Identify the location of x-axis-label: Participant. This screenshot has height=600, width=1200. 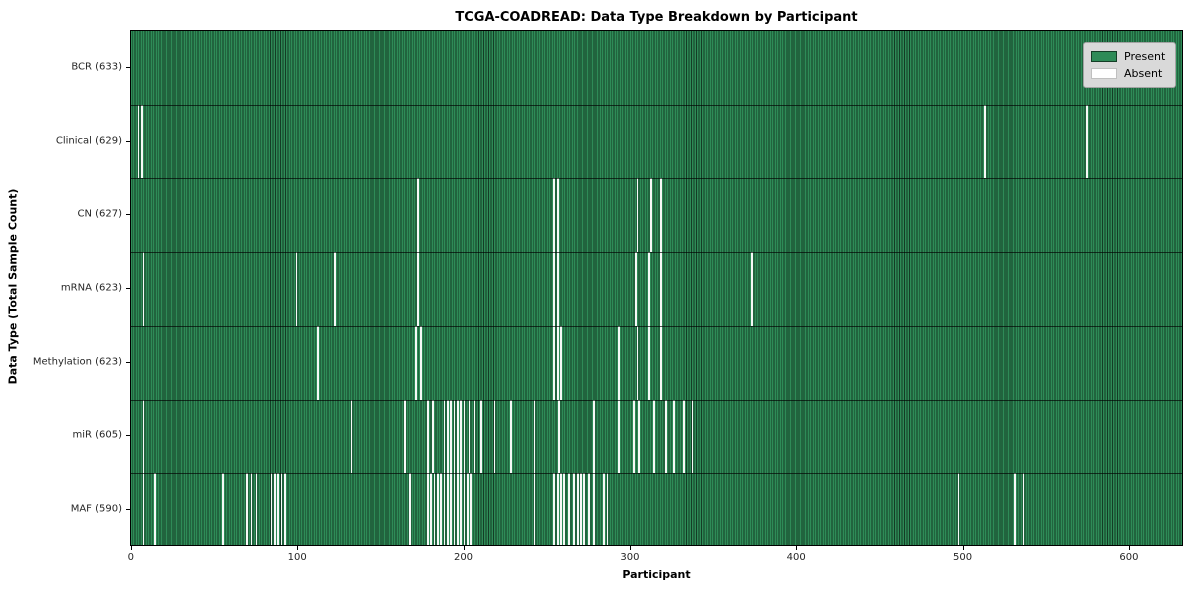
(656, 574).